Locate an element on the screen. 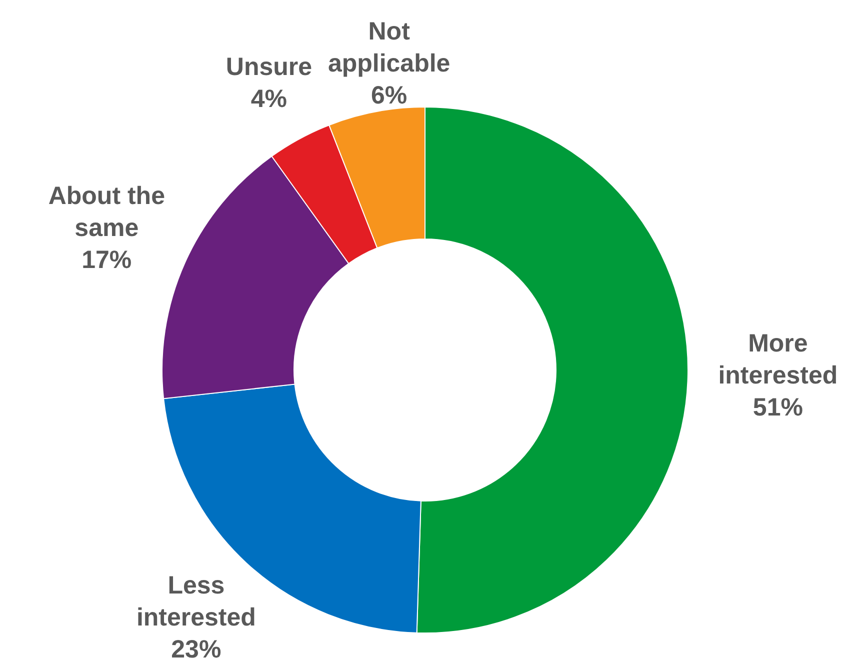 The image size is (863, 663). slice-label: Not applicable is located at coordinates (389, 47).